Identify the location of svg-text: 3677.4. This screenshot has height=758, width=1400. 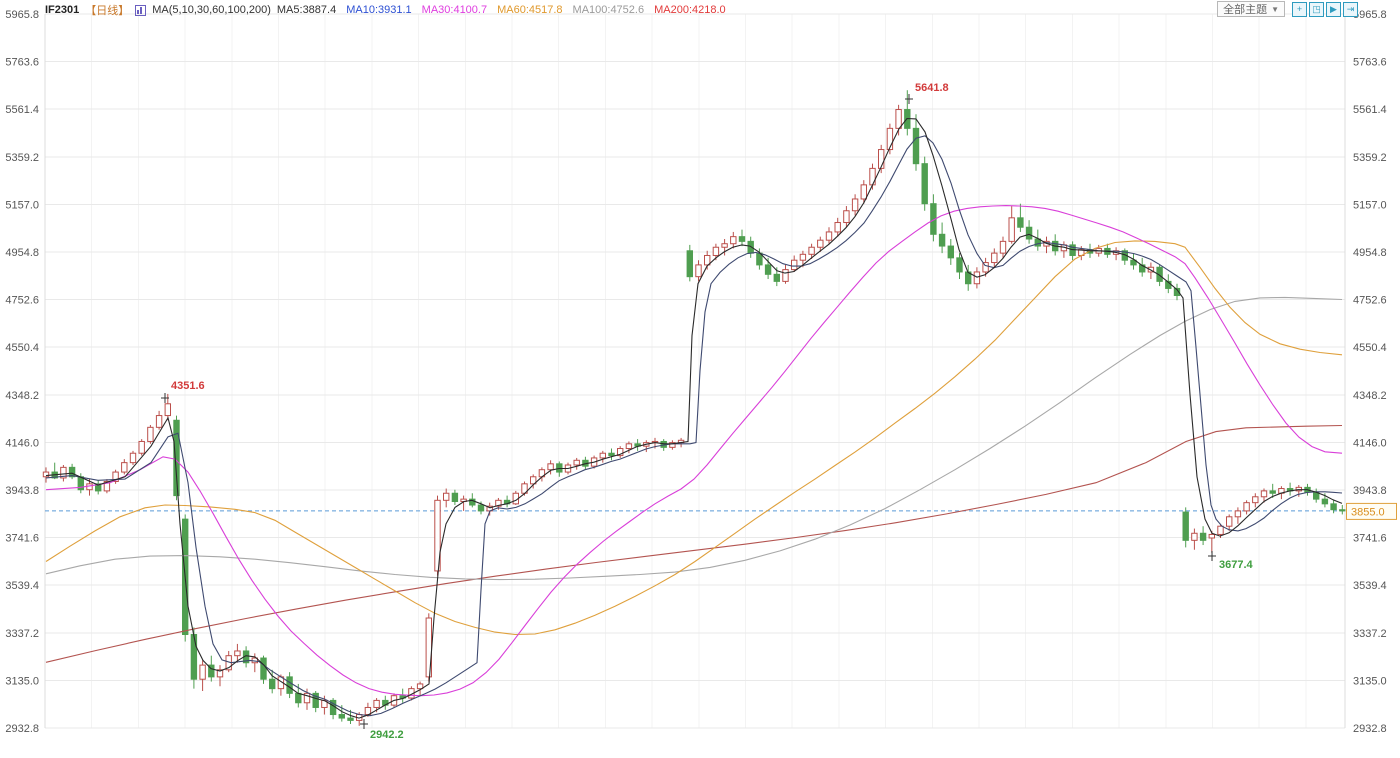
(1236, 565).